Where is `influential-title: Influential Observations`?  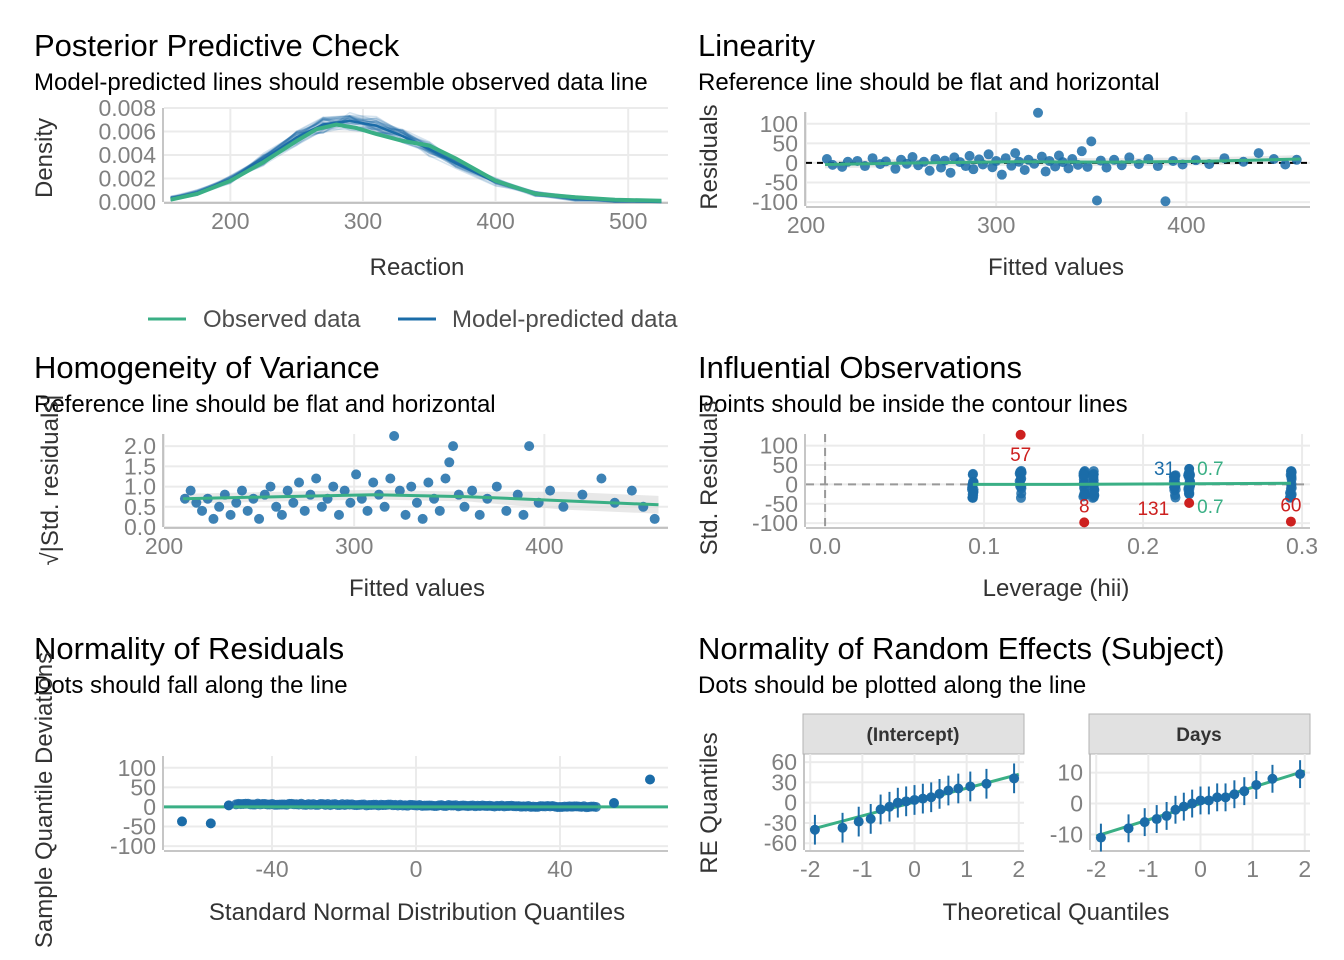 influential-title: Influential Observations is located at coordinates (860, 367).